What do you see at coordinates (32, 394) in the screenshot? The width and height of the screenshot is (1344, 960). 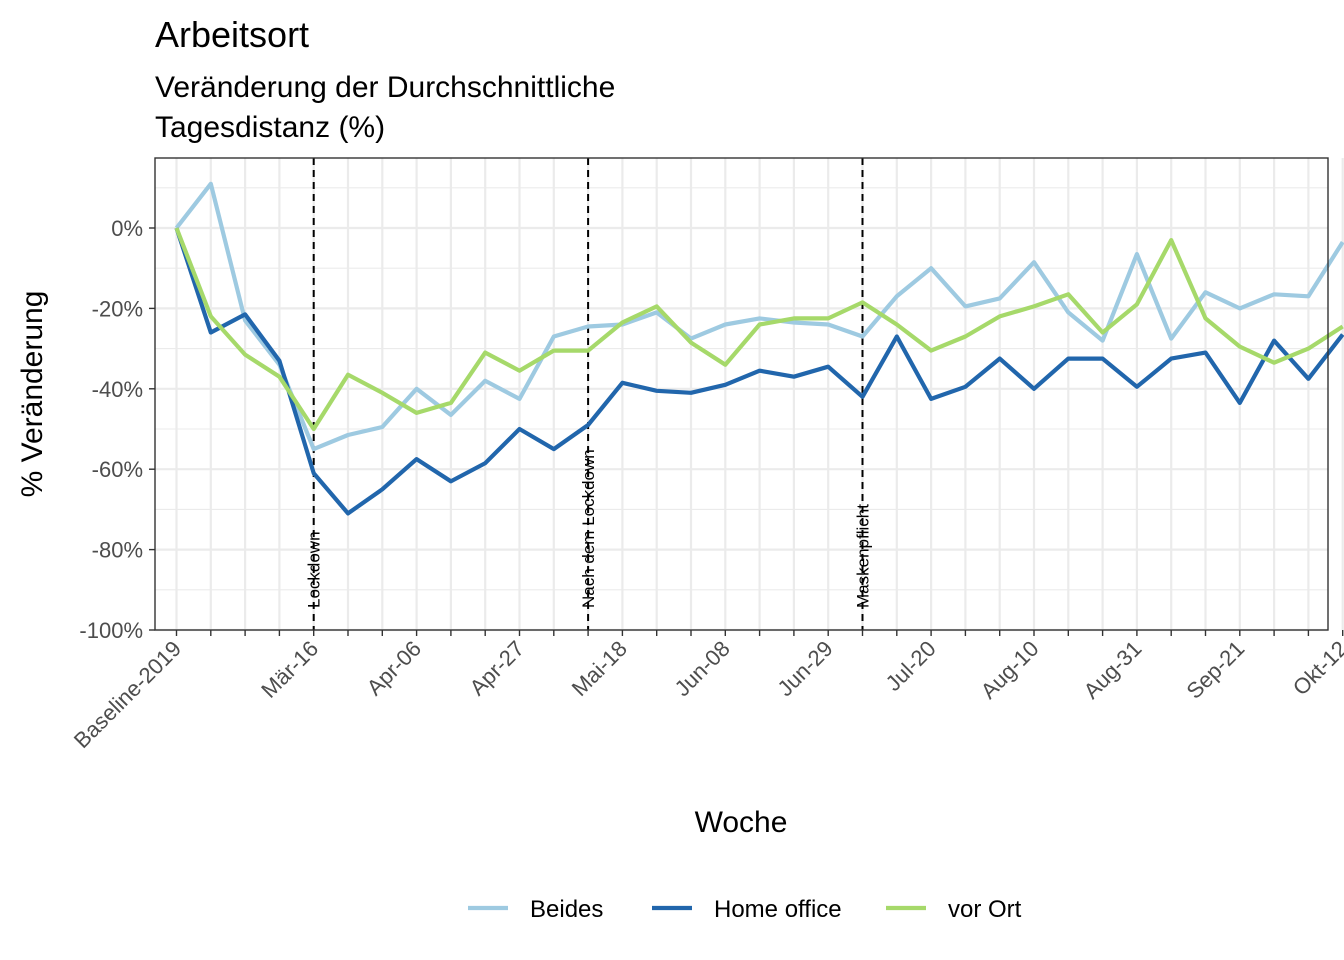 I see `y-axis-title: % Veränderung` at bounding box center [32, 394].